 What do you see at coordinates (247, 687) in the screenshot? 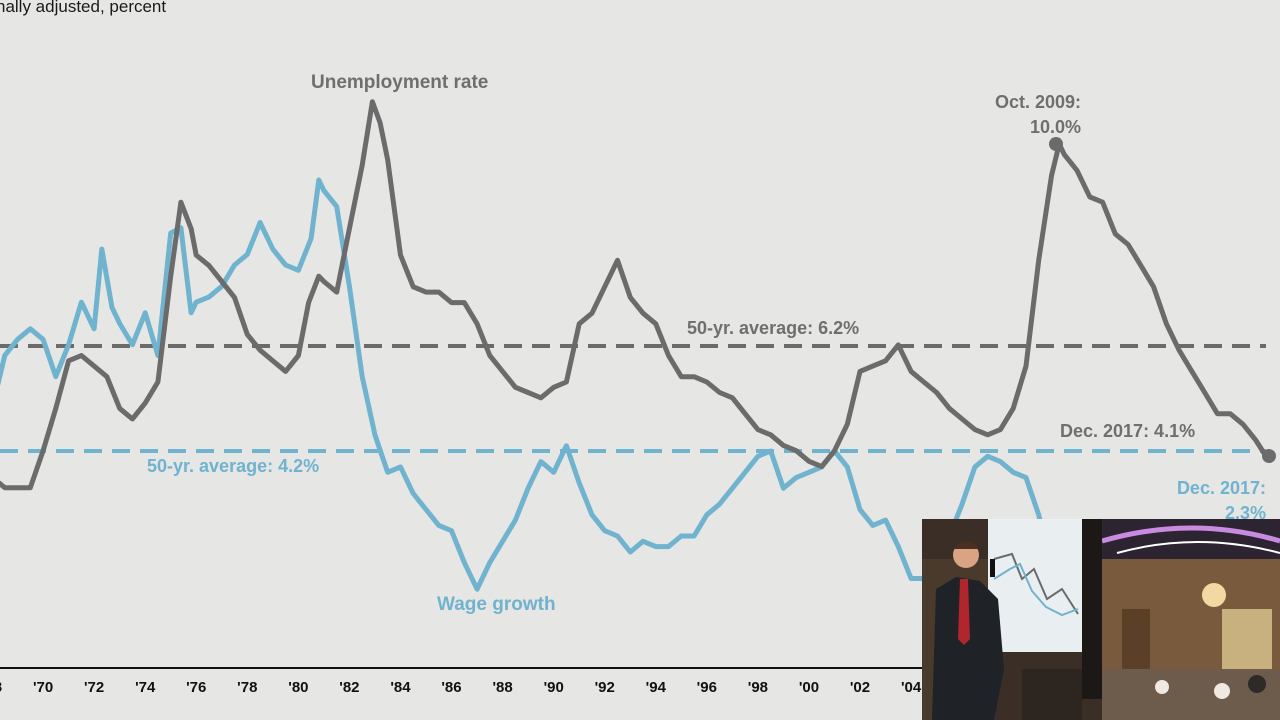
I see `x-tick-label: '78` at bounding box center [247, 687].